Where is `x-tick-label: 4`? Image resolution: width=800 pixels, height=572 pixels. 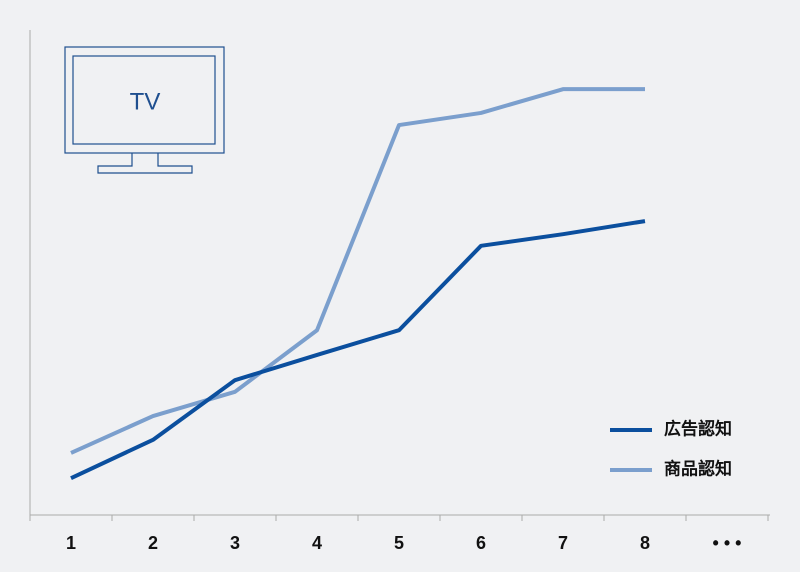
x-tick-label: 4 is located at coordinates (317, 543).